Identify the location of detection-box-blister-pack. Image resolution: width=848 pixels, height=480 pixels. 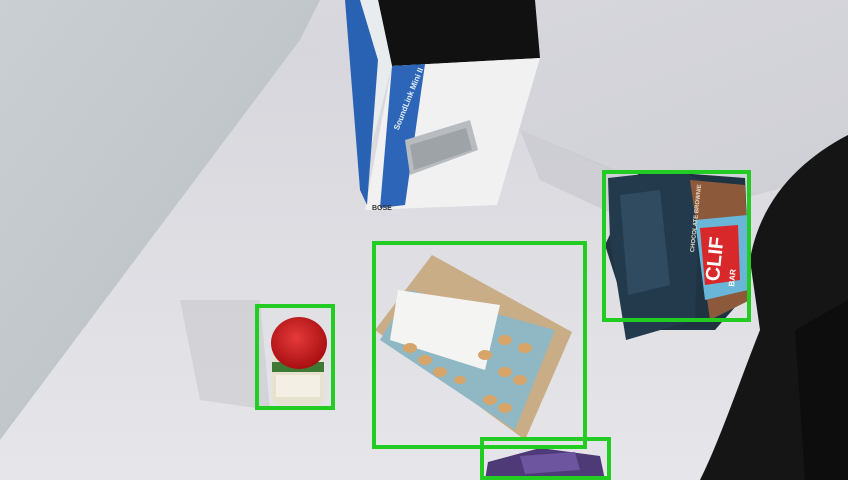
(479, 345).